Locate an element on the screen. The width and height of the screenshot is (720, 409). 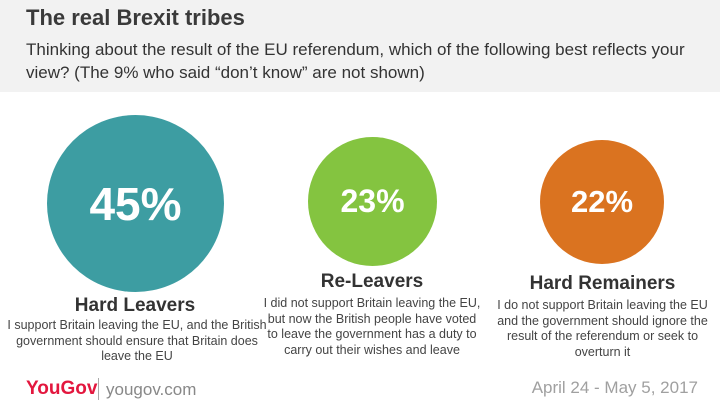
survey-date: April 24 - May 5, 2017 is located at coordinates (614, 387).